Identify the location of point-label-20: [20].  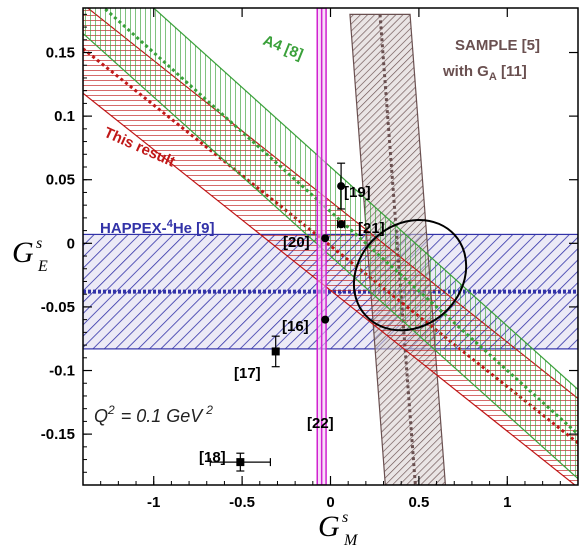
(296, 242).